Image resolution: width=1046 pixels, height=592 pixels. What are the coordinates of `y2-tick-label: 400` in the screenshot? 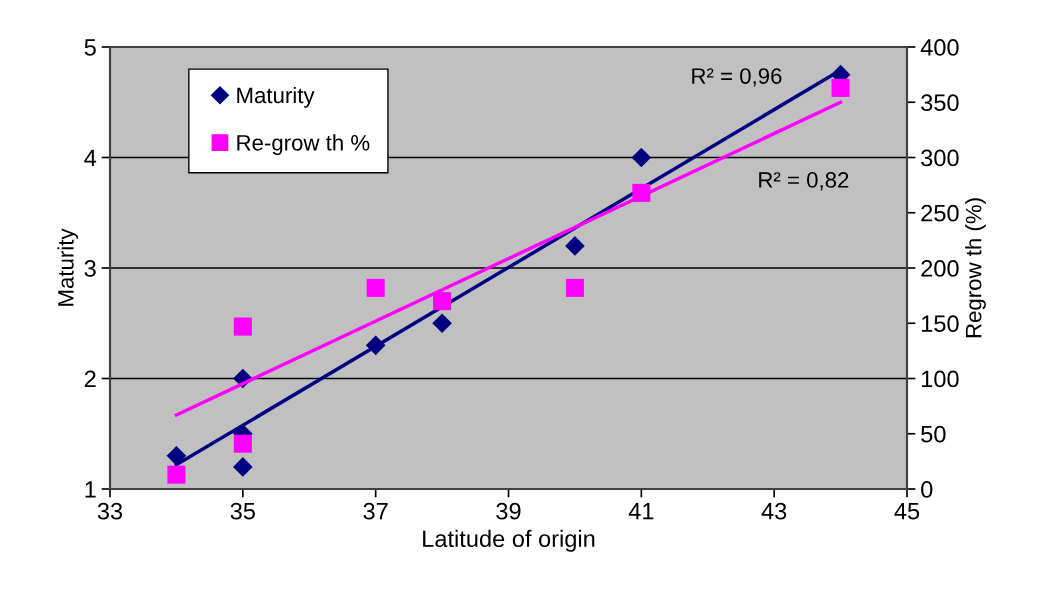 It's located at (939, 47).